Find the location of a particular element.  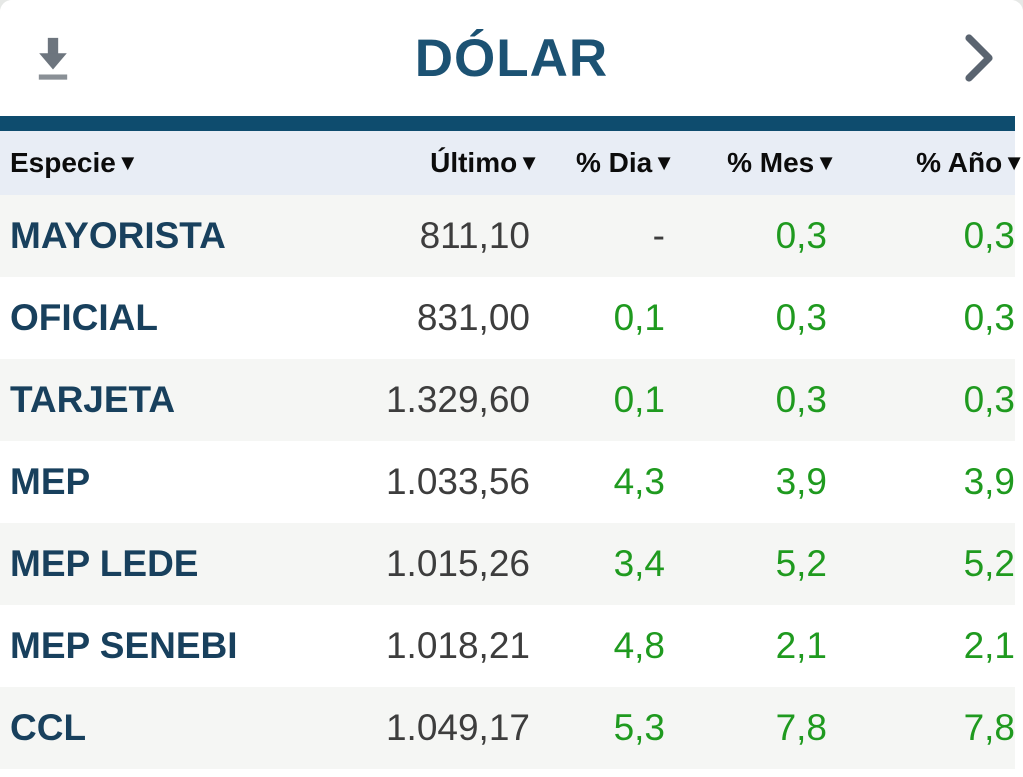

table-row: MEP LEDE 1.015,26 3,4 5,2 5,2 is located at coordinates (507, 564).